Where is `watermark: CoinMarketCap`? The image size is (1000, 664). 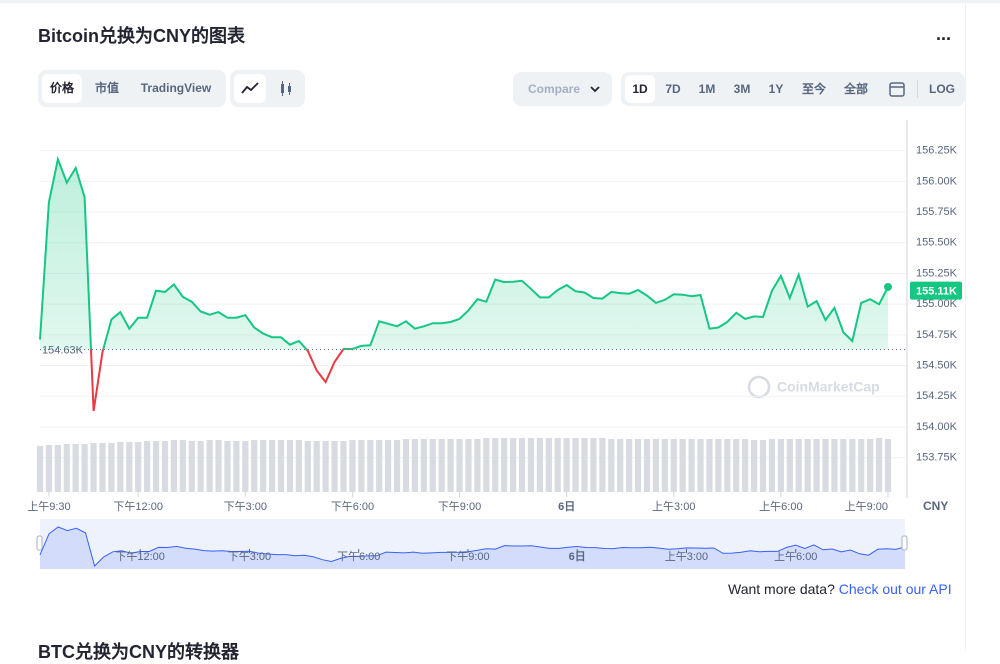
watermark: CoinMarketCap is located at coordinates (813, 387).